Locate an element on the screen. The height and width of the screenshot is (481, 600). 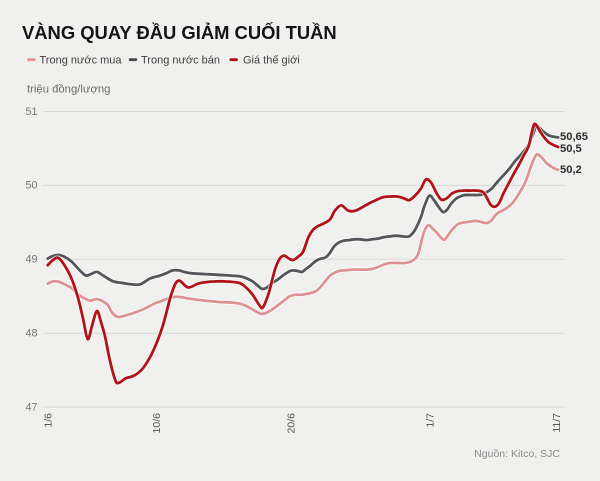
svg-text: 49 is located at coordinates (31, 260).